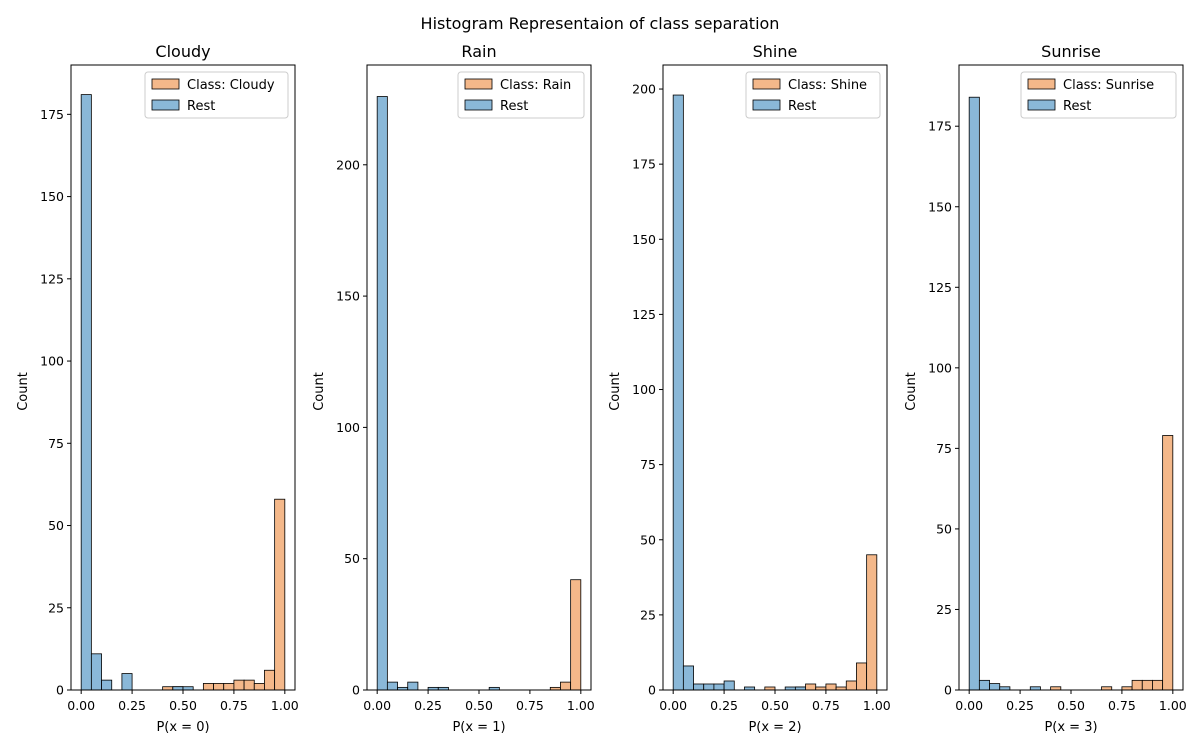 The image size is (1200, 744). I want to click on x-axis-label: P(x = 2), so click(774, 727).